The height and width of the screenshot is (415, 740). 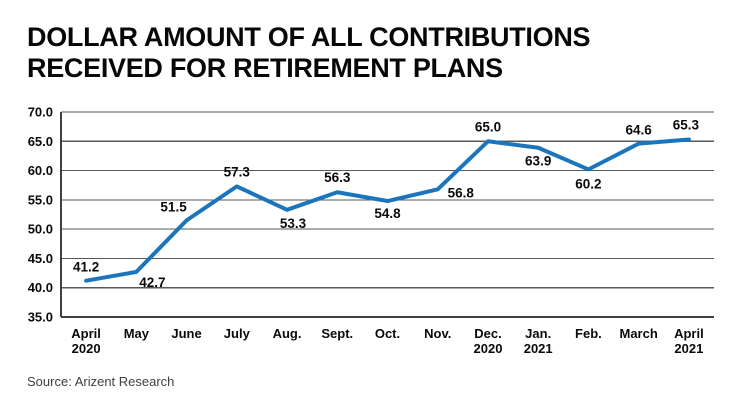 I want to click on x-tick-label: July, so click(x=237, y=333).